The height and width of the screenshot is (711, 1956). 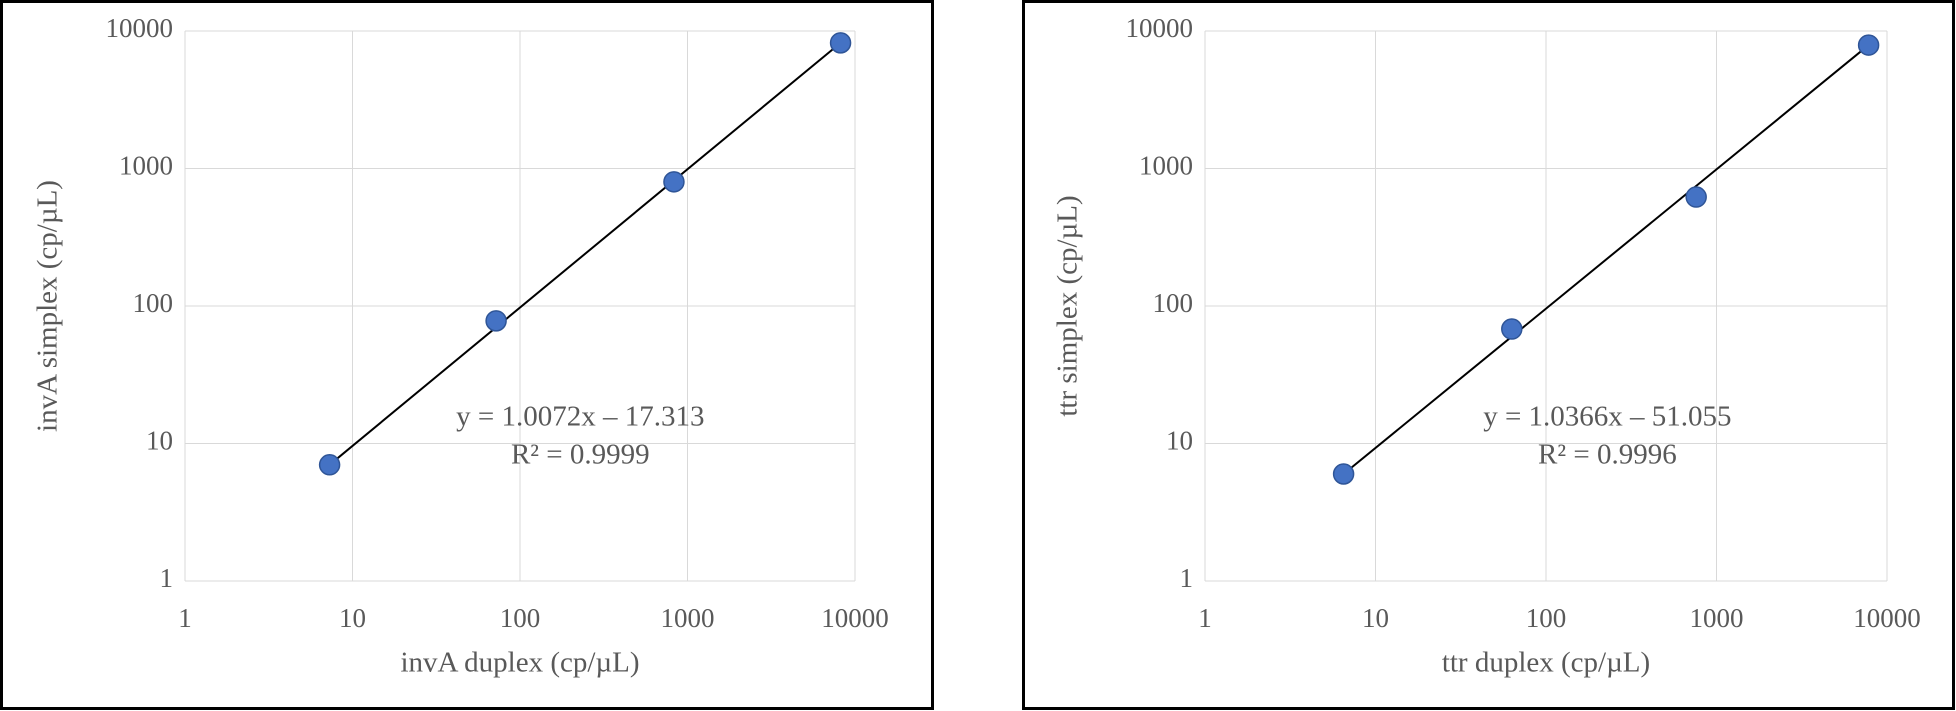 I want to click on trendline-equation: y = 1.0072x – 17.313, so click(x=580, y=416).